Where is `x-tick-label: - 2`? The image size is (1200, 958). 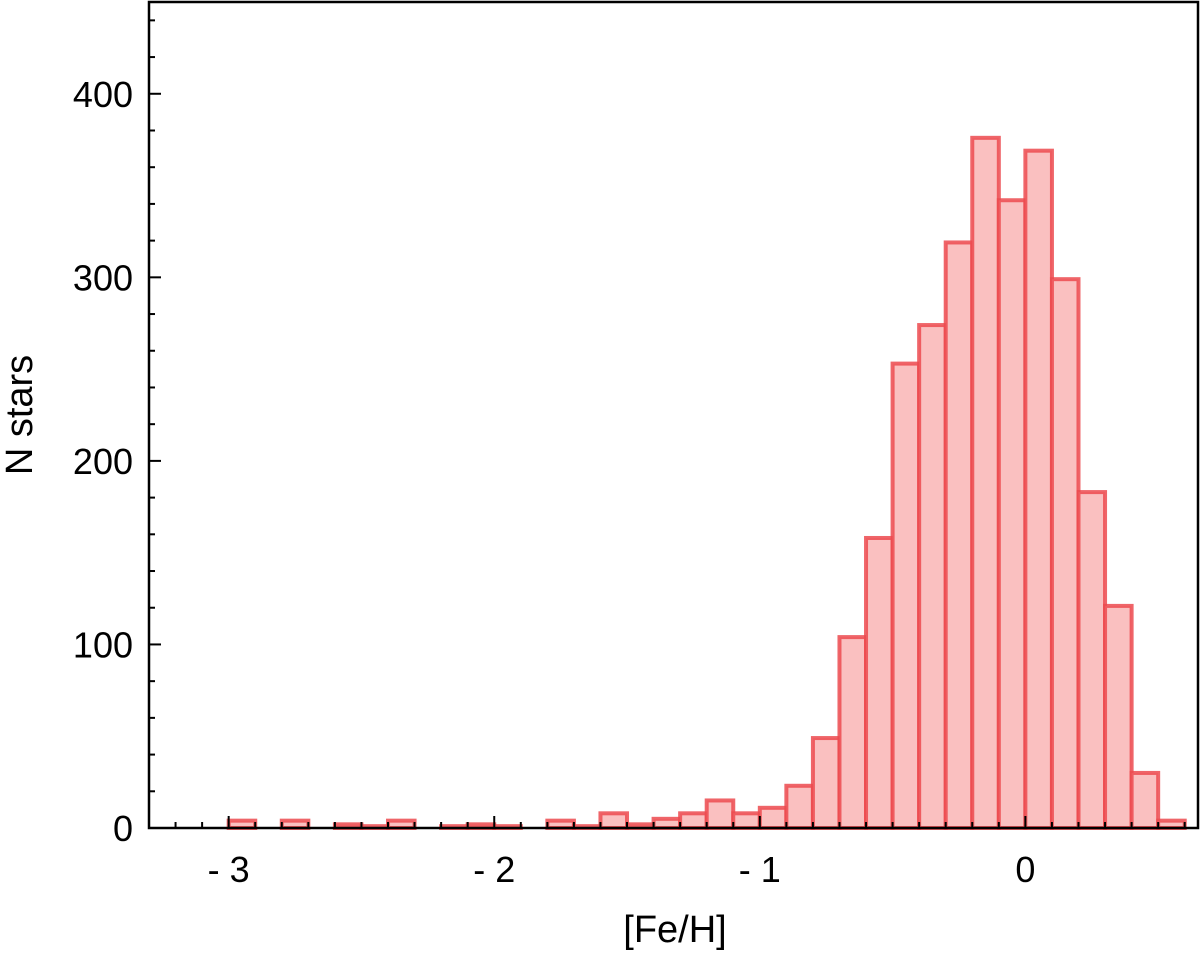
x-tick-label: - 2 is located at coordinates (494, 869).